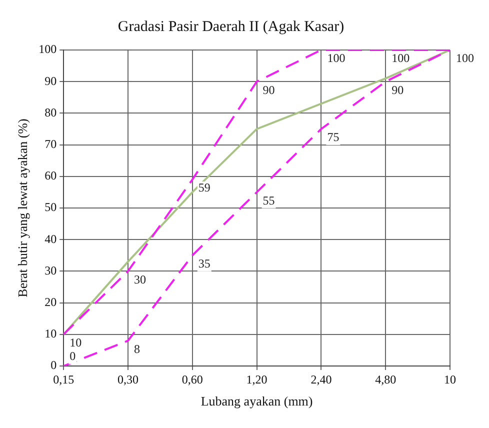 This screenshot has width=489, height=428. What do you see at coordinates (50, 81) in the screenshot?
I see `y-tick-label: 90` at bounding box center [50, 81].